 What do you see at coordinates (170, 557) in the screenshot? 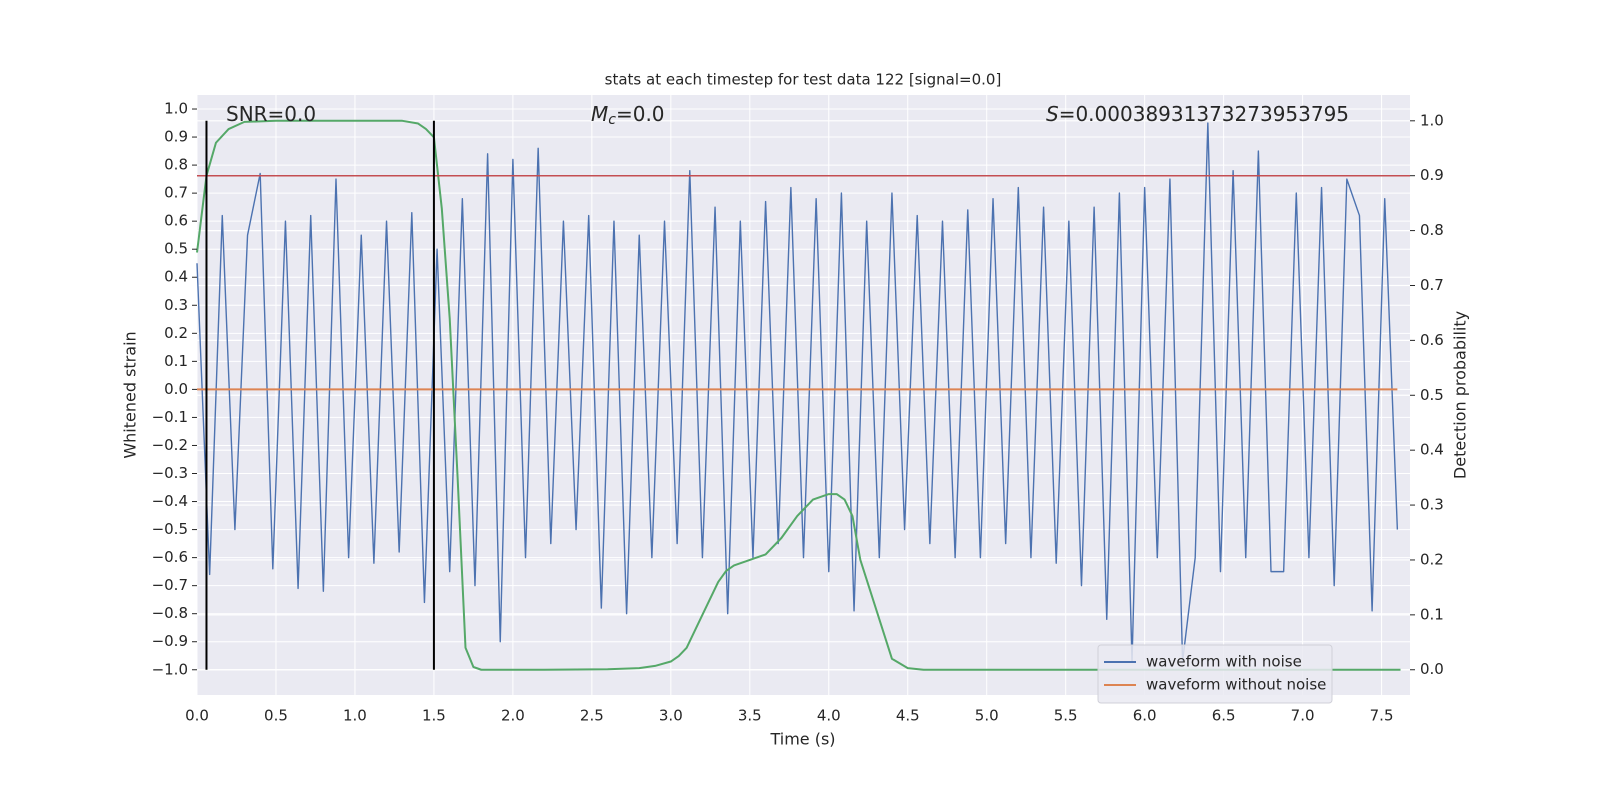
I see `y-tick-label: −0.6` at bounding box center [170, 557].